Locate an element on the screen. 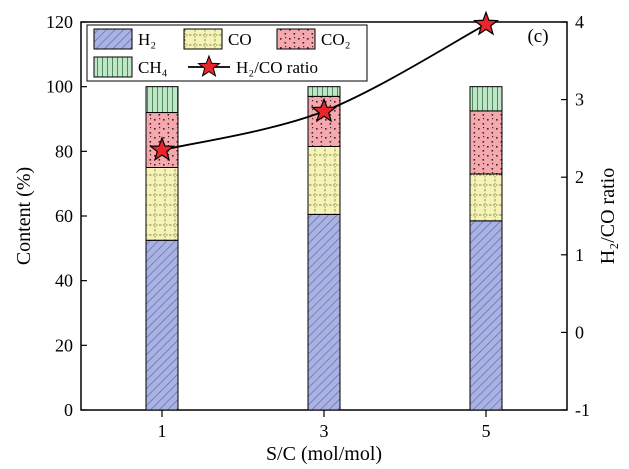 This screenshot has width=629, height=469. x-tick-label: 1 is located at coordinates (162, 431).